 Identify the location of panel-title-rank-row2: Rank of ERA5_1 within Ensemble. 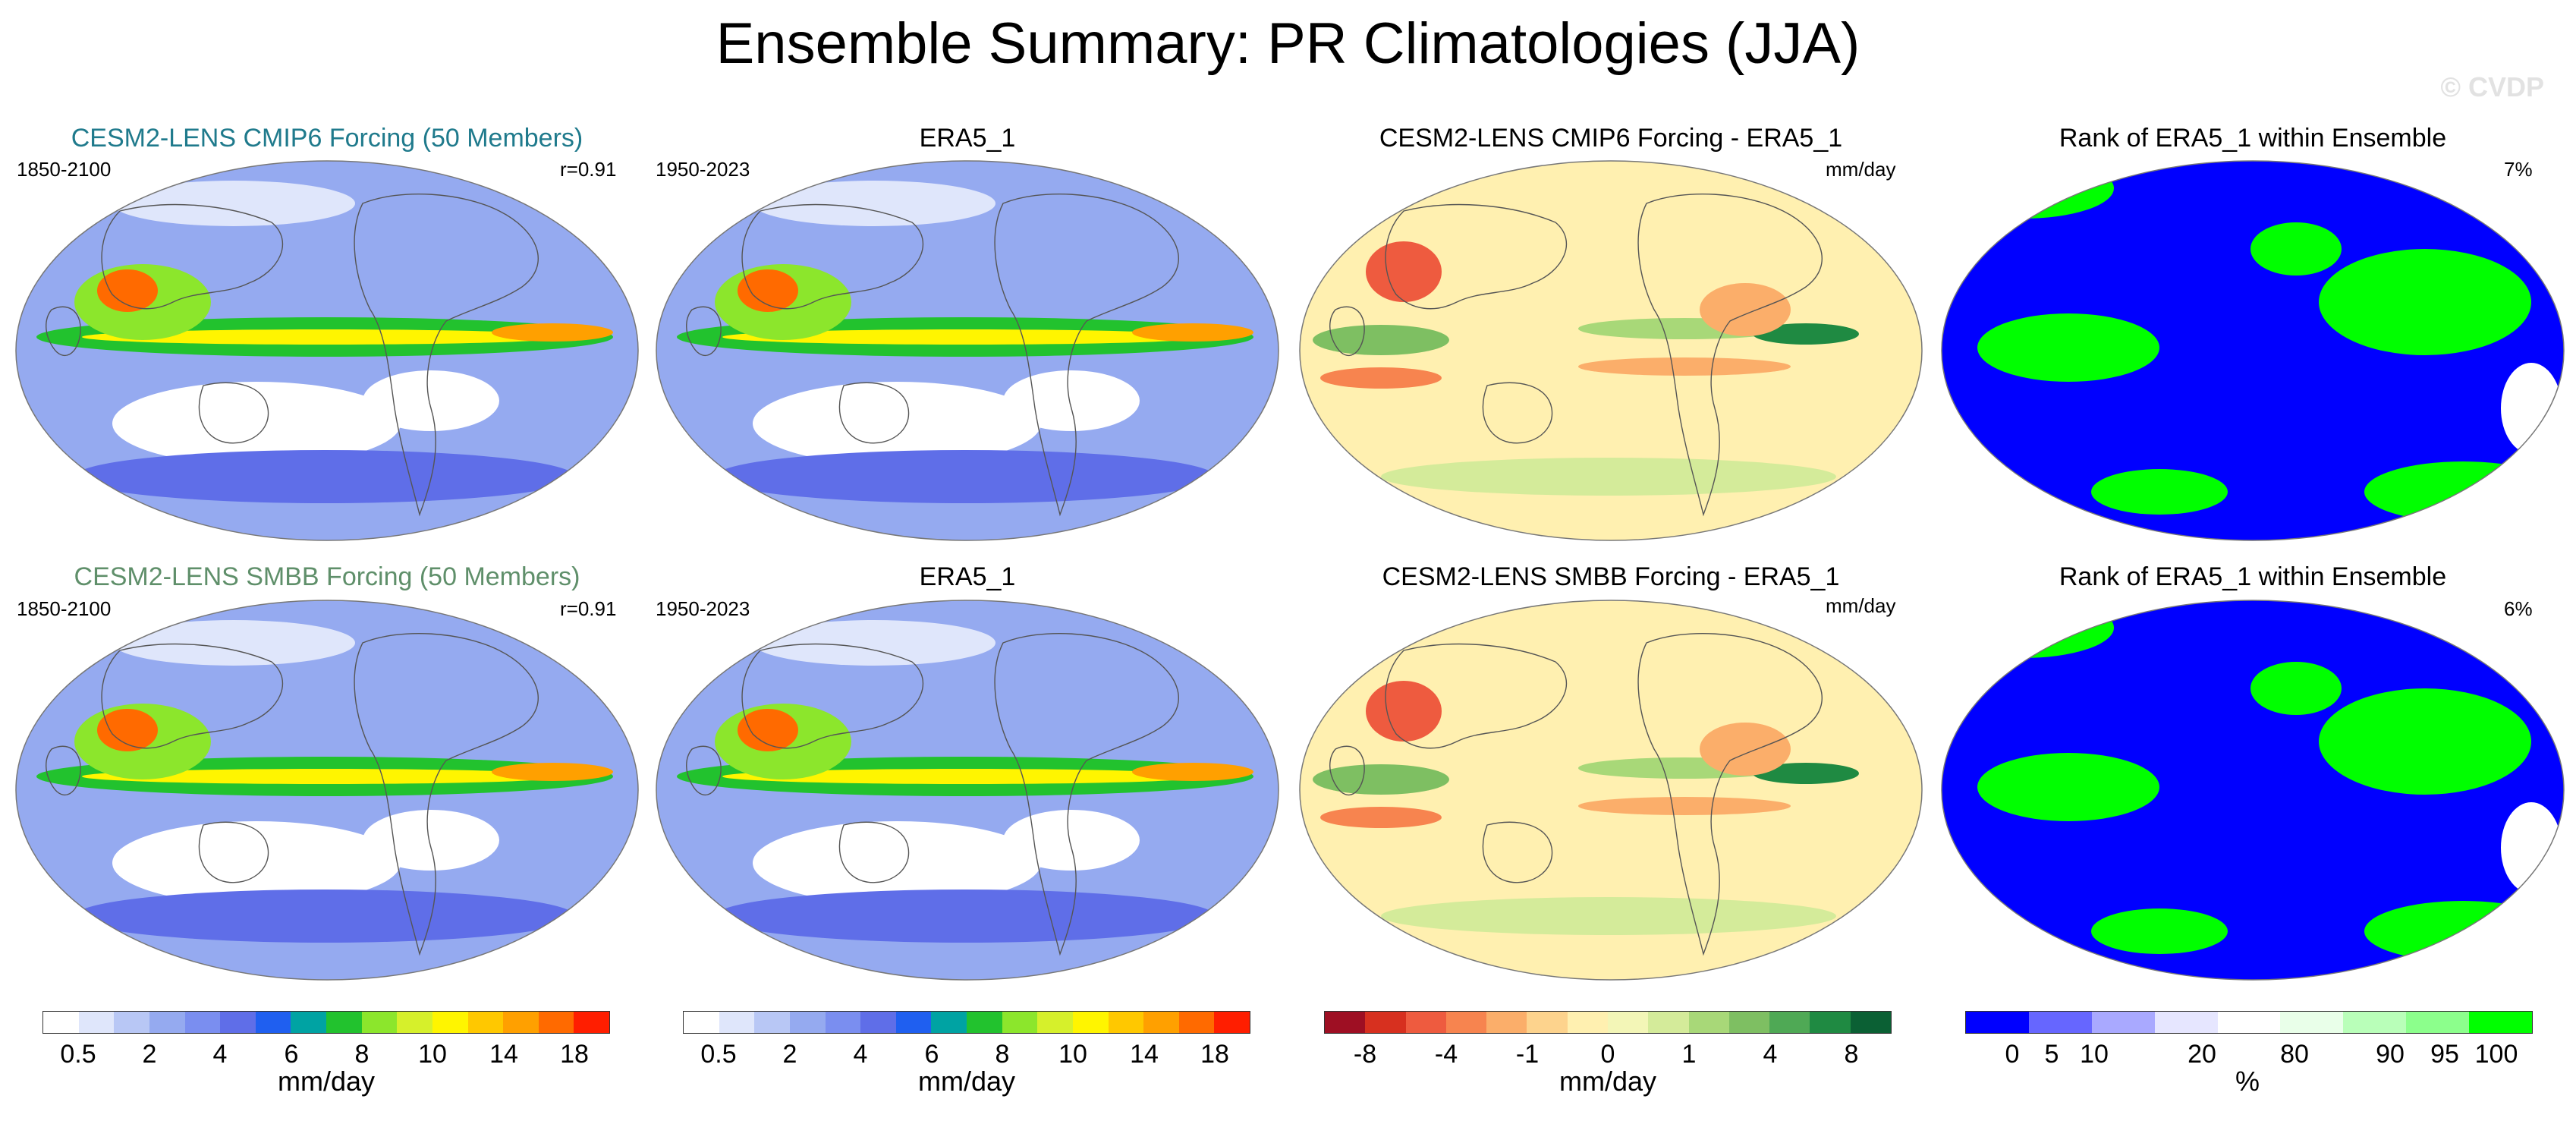
(2253, 576).